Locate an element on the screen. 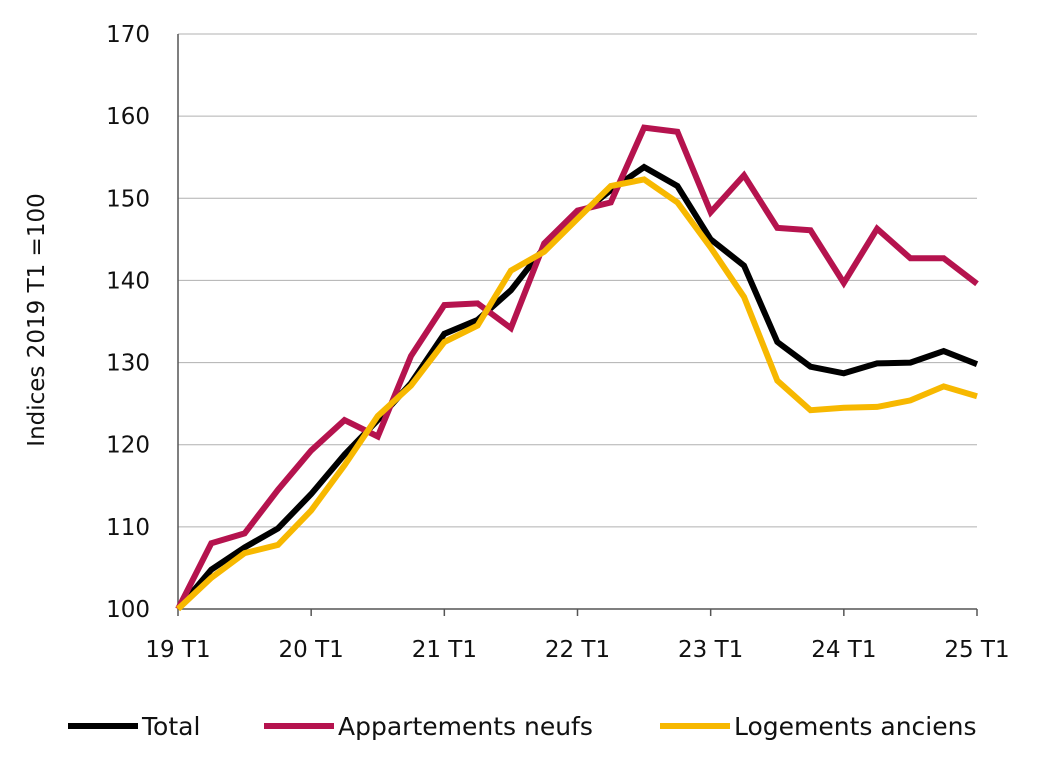 Image resolution: width=1041 pixels, height=763 pixels. y-tick-label: 160 is located at coordinates (128, 117).